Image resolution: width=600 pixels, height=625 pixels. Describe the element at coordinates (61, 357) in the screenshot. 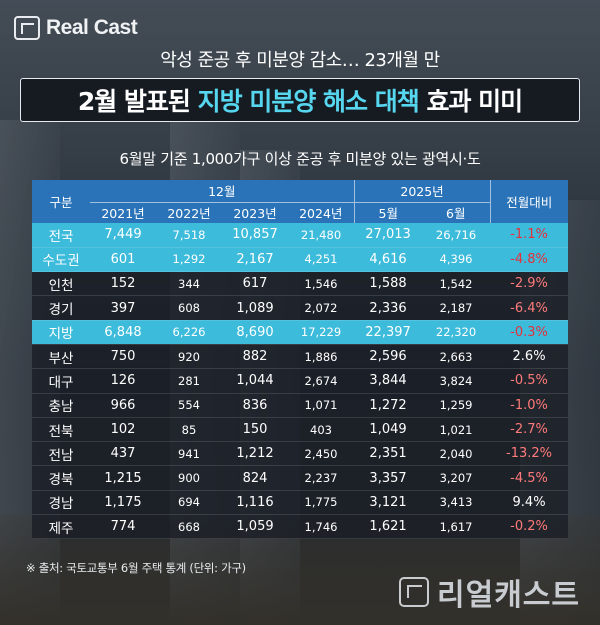

I see `row-region: 부산` at that location.